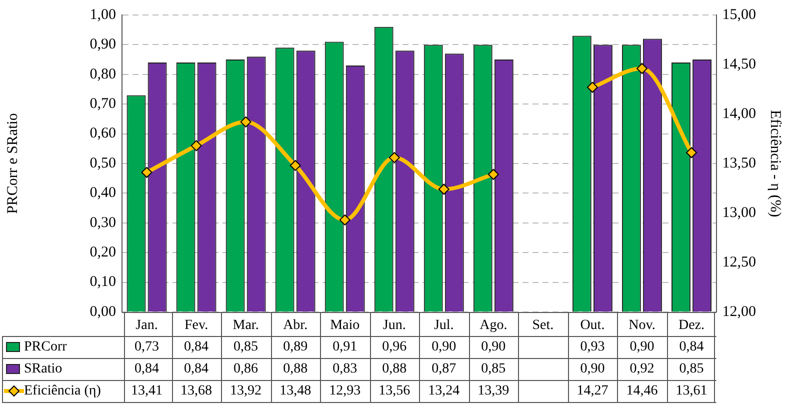 Image resolution: width=792 pixels, height=406 pixels. Describe the element at coordinates (63, 391) in the screenshot. I see `legend-label: Eficiência (η)` at that location.